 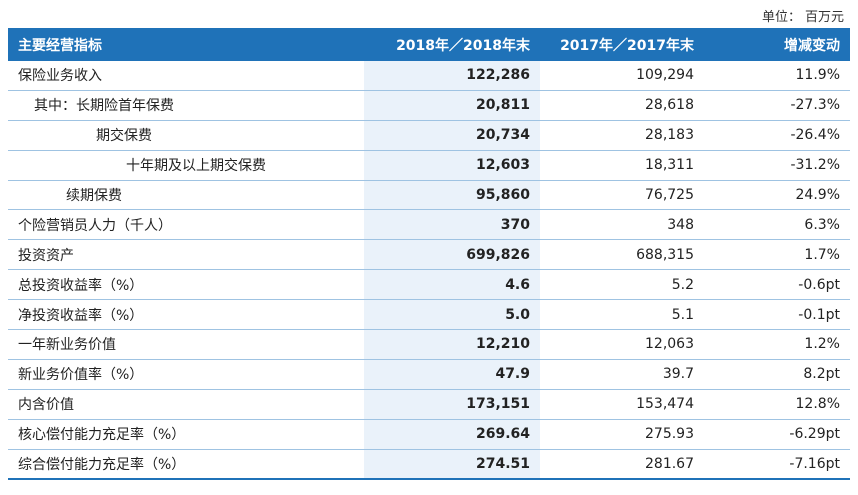 What do you see at coordinates (777, 465) in the screenshot?
I see `change-value: -7.16pt` at bounding box center [777, 465].